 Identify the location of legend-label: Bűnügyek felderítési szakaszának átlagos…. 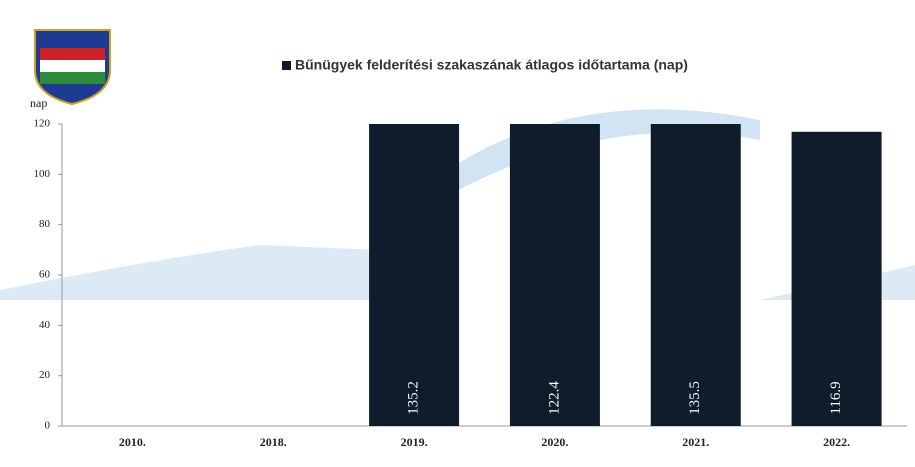
(491, 65).